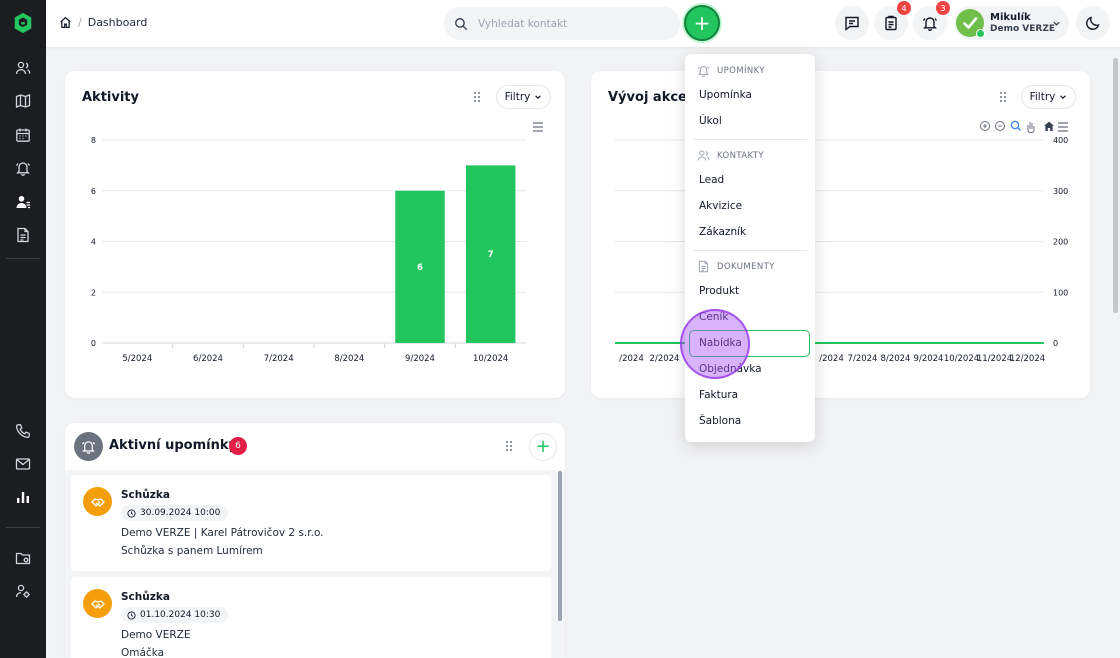 This screenshot has height=658, width=1120. What do you see at coordinates (131, 513) in the screenshot?
I see `clock-icon` at bounding box center [131, 513].